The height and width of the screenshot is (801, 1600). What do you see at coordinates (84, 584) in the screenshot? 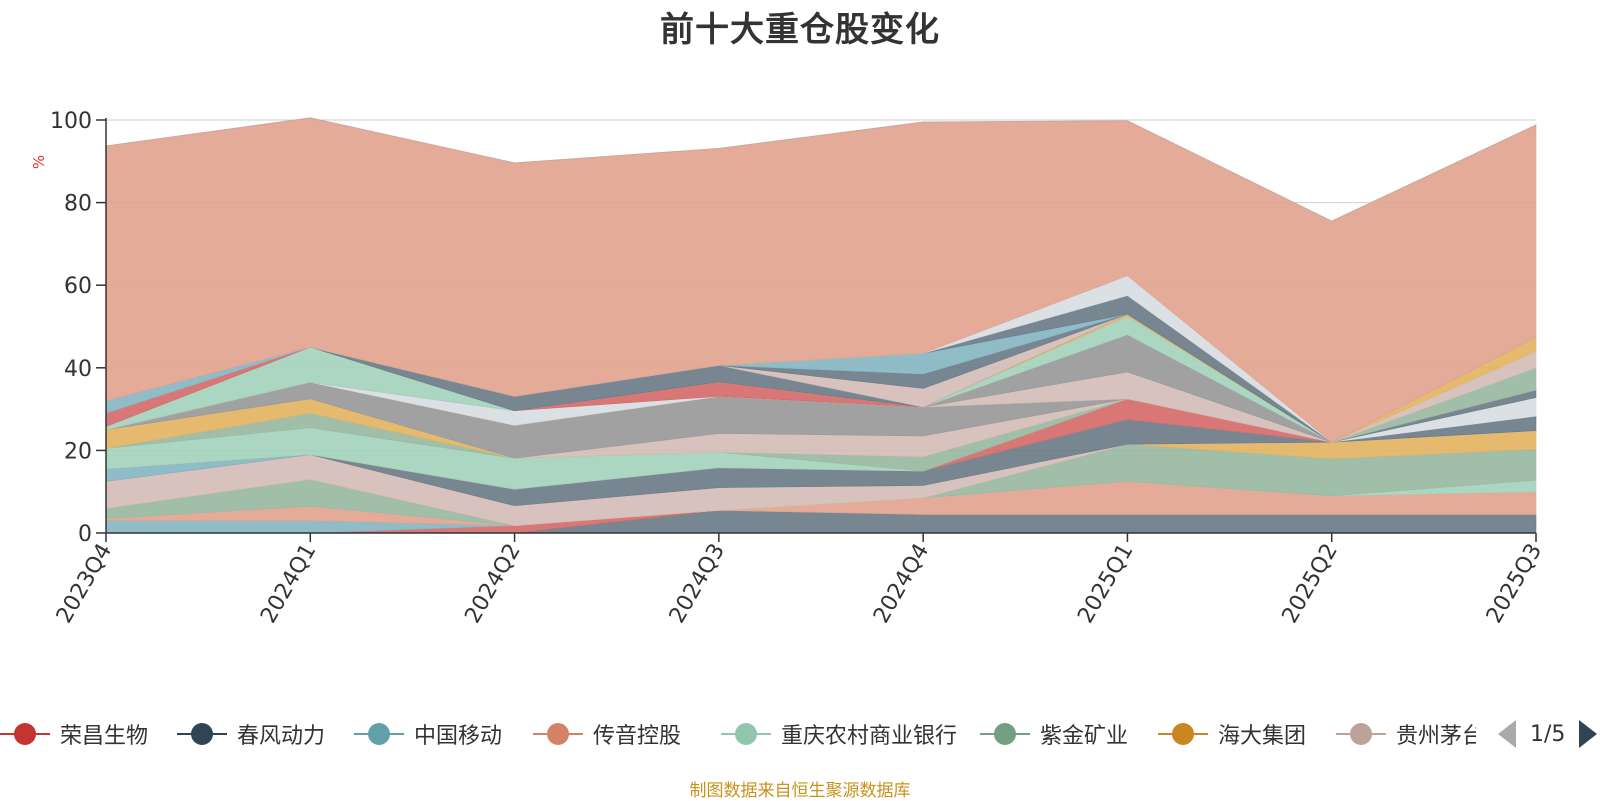
I see `x-tick-label-2023Q4: 2023Q4` at bounding box center [84, 584].